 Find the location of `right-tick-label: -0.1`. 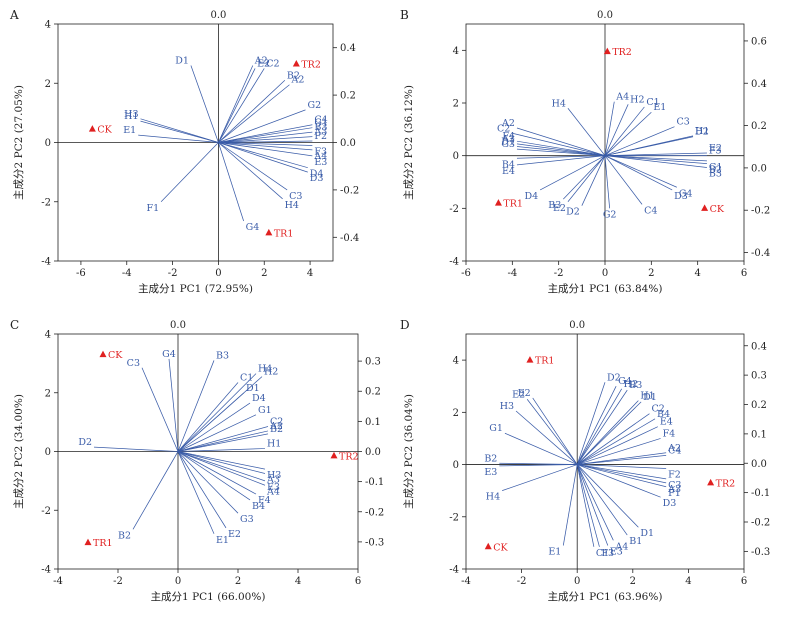

right-tick-label: -0.1 is located at coordinates (374, 482).